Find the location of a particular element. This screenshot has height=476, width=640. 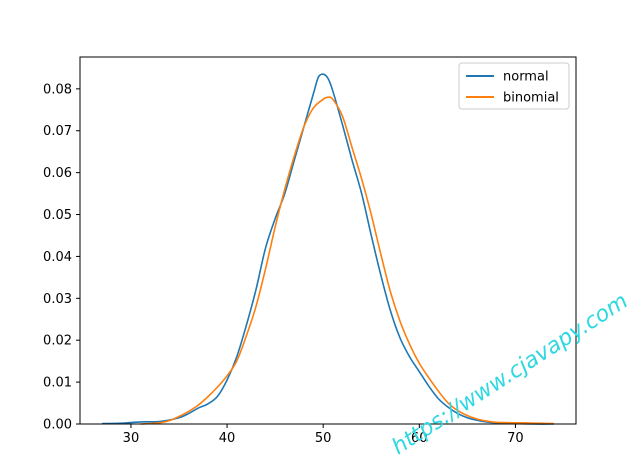

legend-label-normal: normal is located at coordinates (526, 77).